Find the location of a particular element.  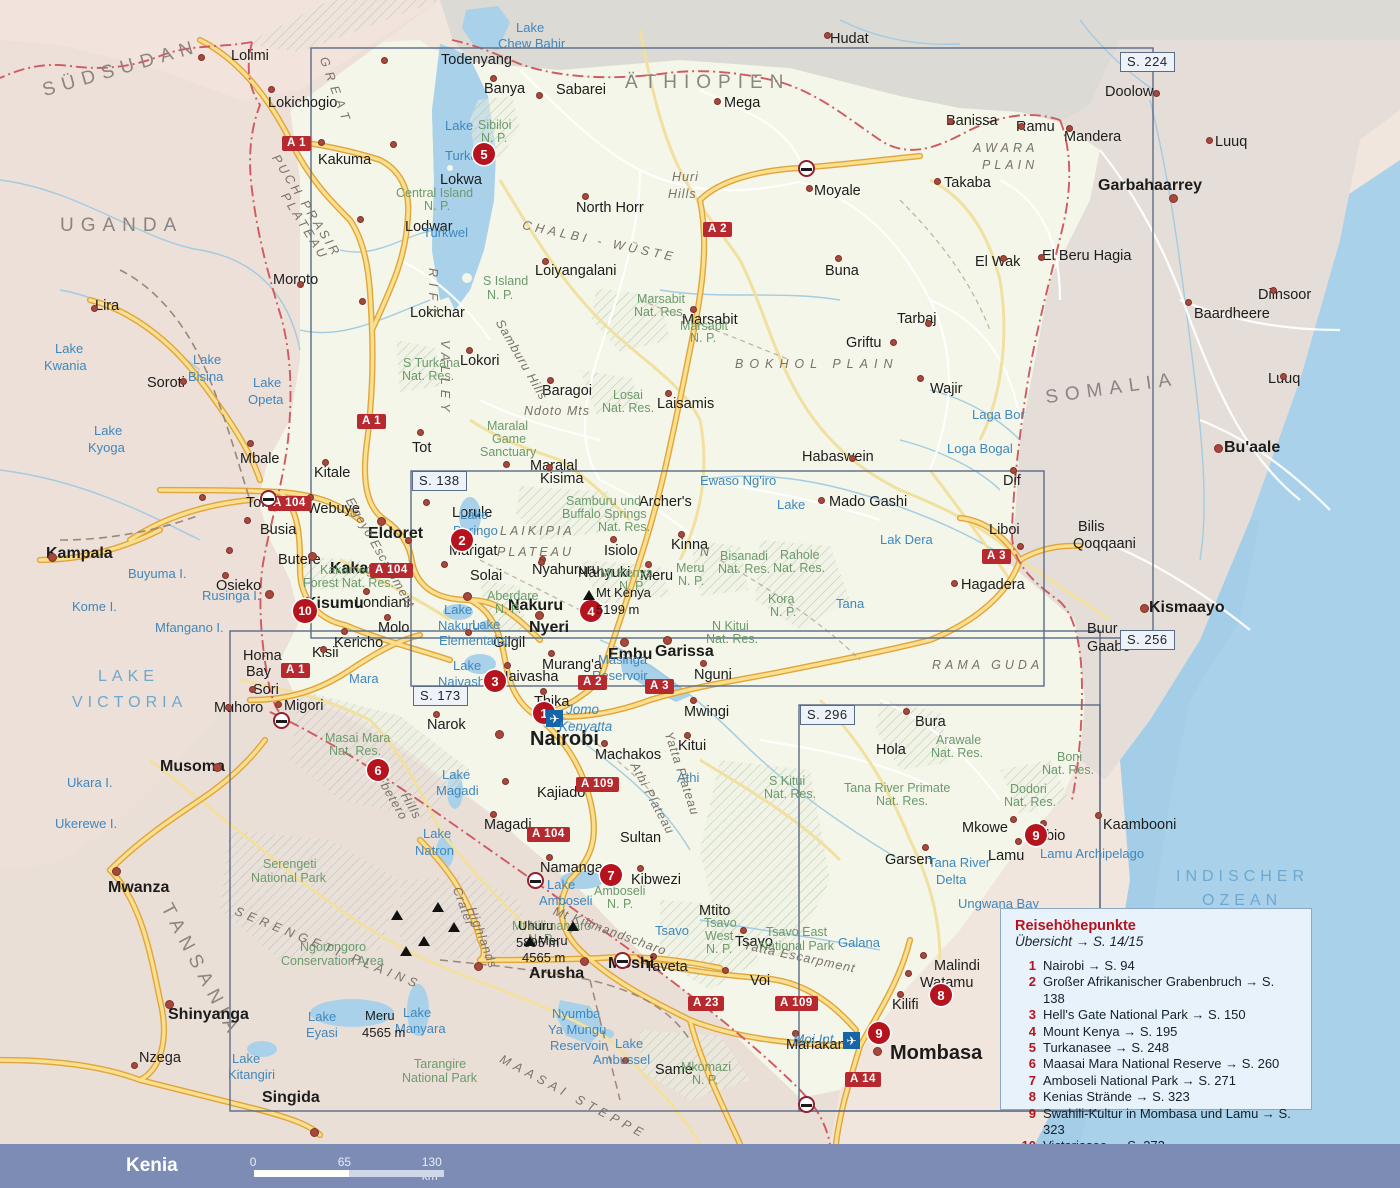

city-dot-kinna is located at coordinates (681, 534).